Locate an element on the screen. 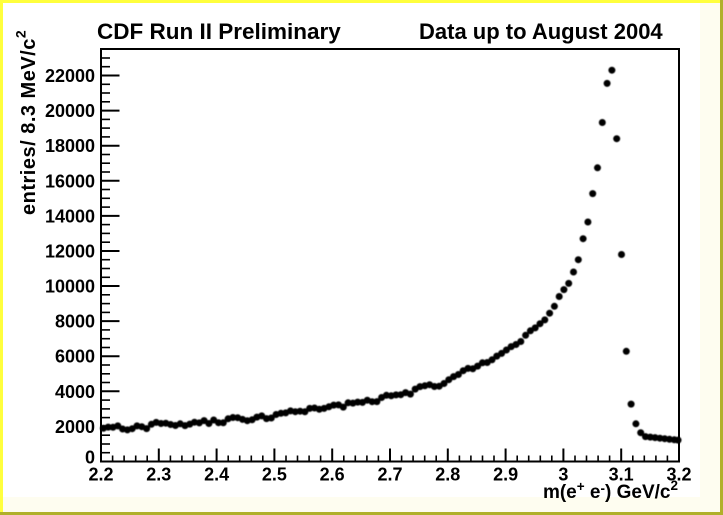  svg-text: 2.9 is located at coordinates (505, 475).